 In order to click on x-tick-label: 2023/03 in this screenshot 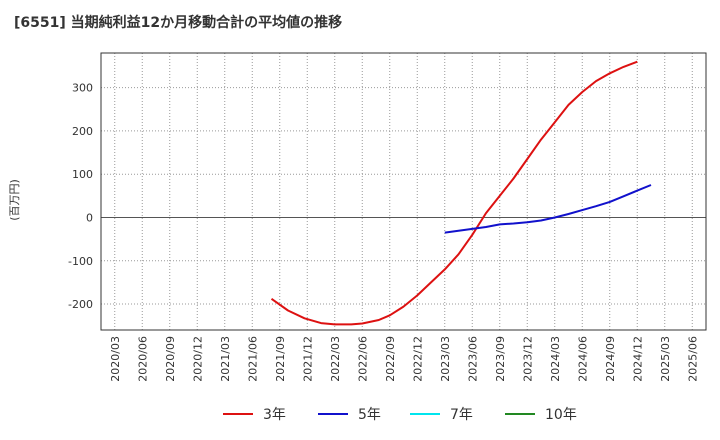, I will do `click(445, 359)`.